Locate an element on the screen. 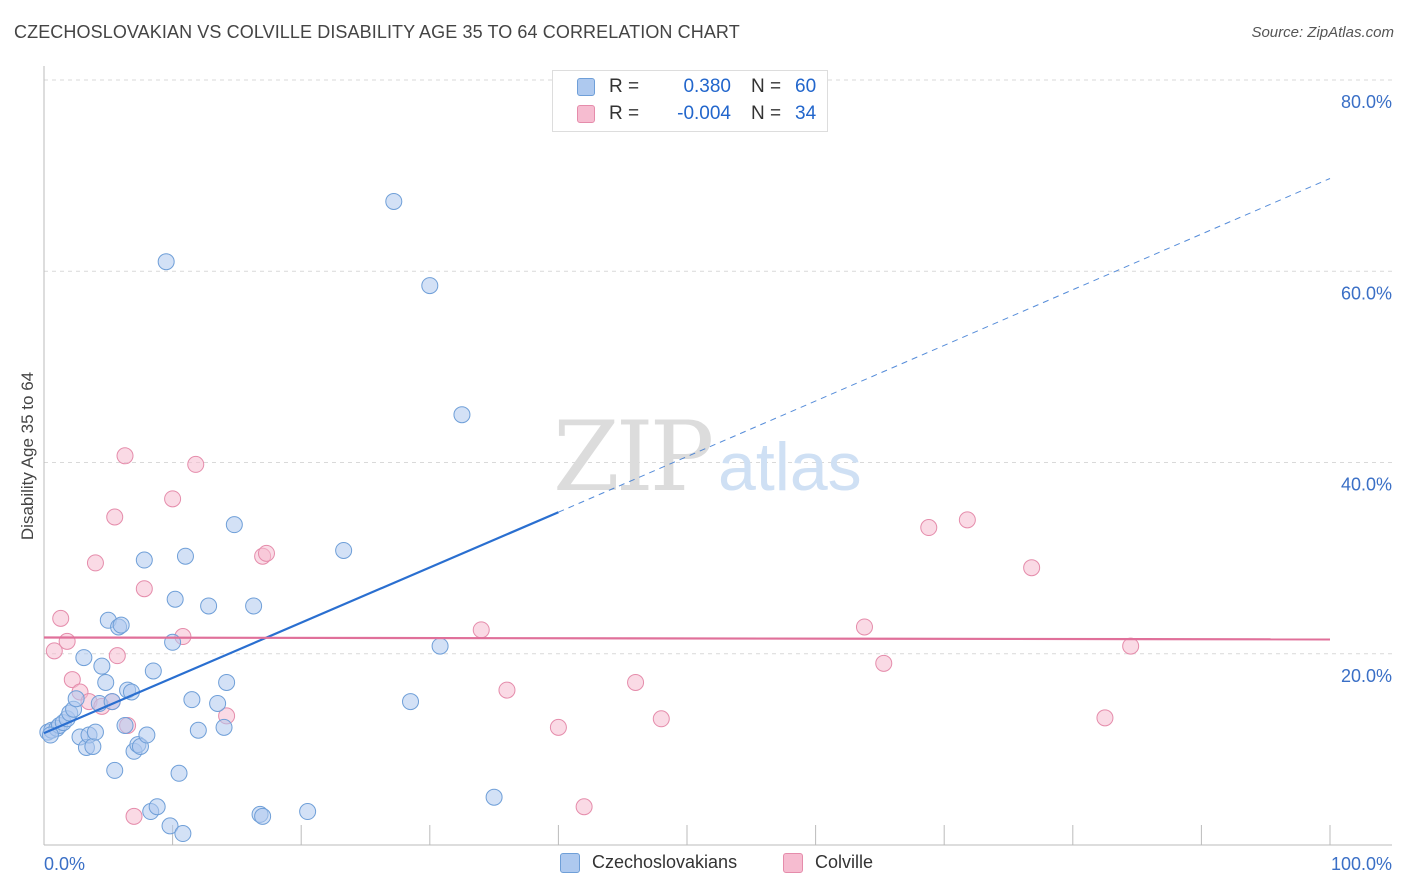 The width and height of the screenshot is (1406, 892). legend-r-value: 0.380 is located at coordinates (707, 86).